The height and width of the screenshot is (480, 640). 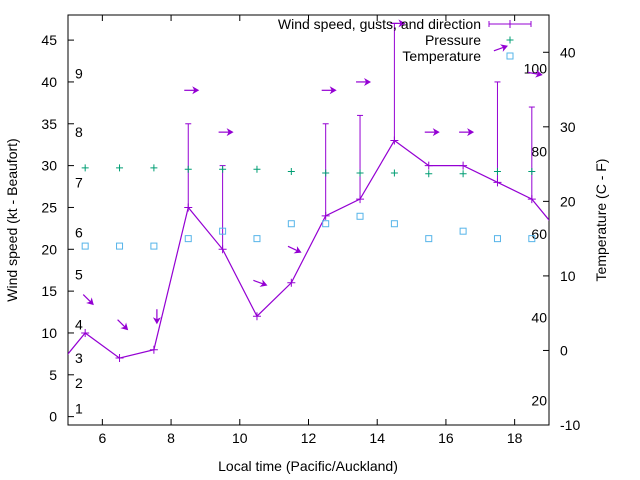 What do you see at coordinates (601, 220) in the screenshot?
I see `y2-axis-title: Temperature (C - F)` at bounding box center [601, 220].